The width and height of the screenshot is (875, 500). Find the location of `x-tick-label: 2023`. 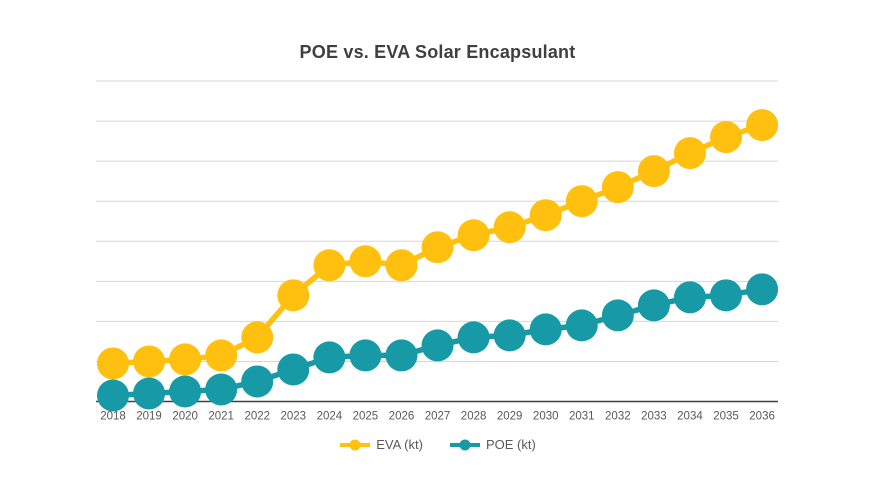

x-tick-label: 2023 is located at coordinates (294, 417).